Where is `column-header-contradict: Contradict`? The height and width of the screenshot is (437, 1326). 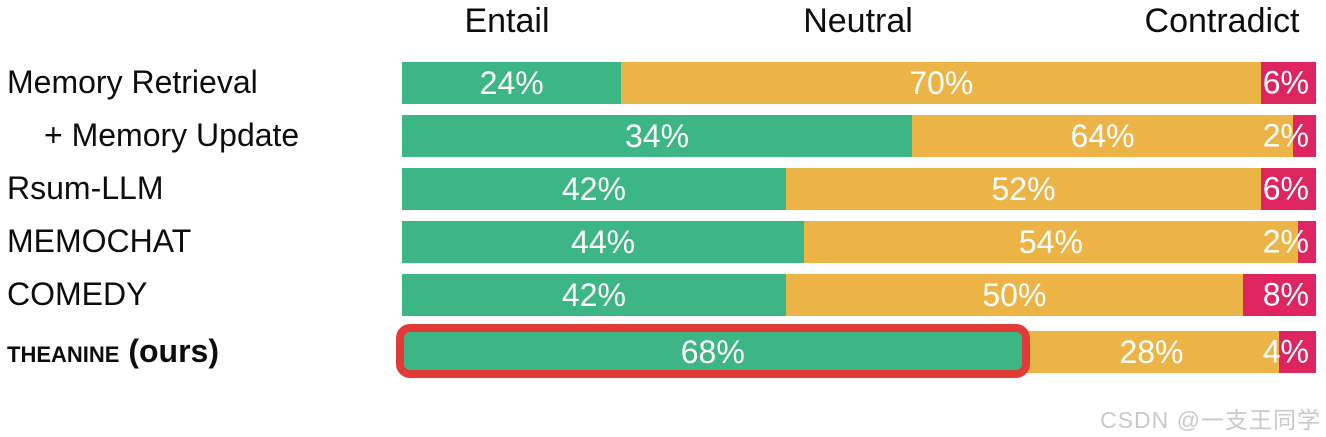 column-header-contradict: Contradict is located at coordinates (1222, 21).